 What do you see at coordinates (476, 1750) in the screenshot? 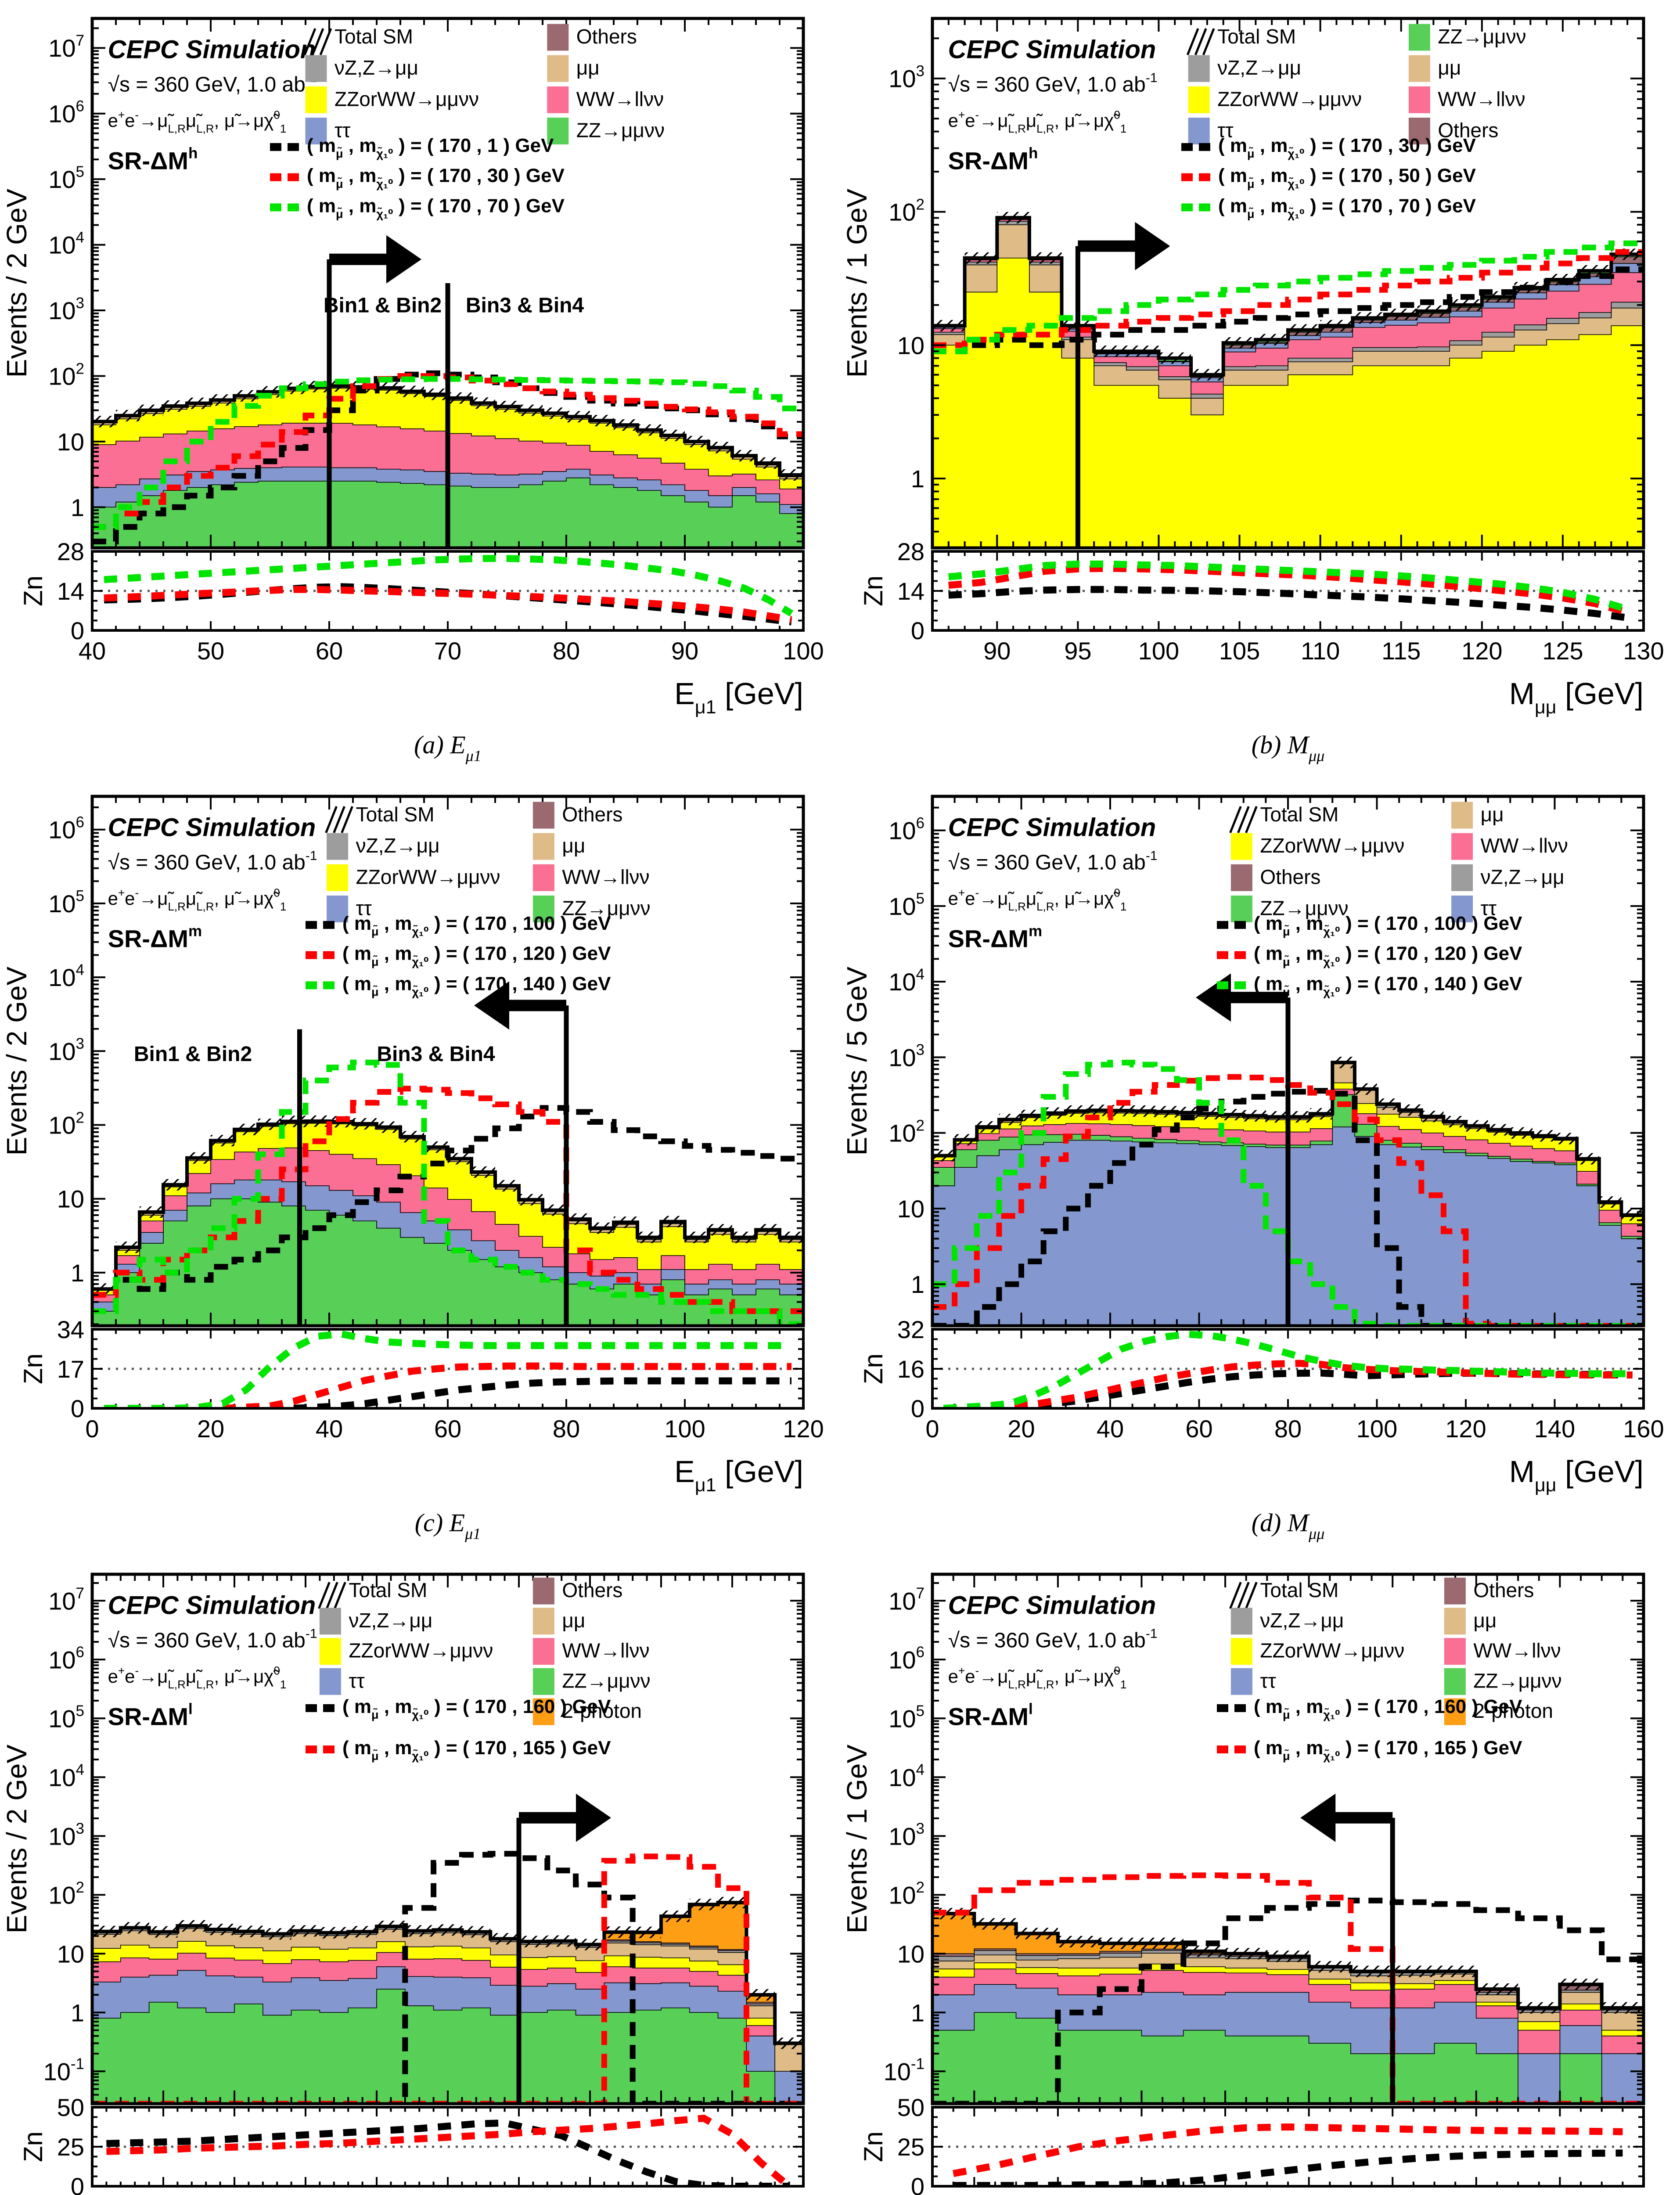
I see `svg-text:( mμ̃ , mχ̃₁⁰ ) = ( 170 , 165: ( mμ̃ , mχ̃₁⁰ ) = ( 170 , 165 ) GeV` at bounding box center [476, 1750].